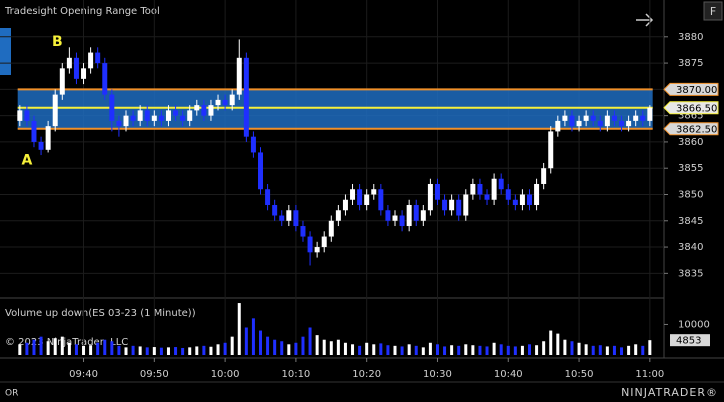  I want to click on y-tick-label: 3835, so click(690, 273).